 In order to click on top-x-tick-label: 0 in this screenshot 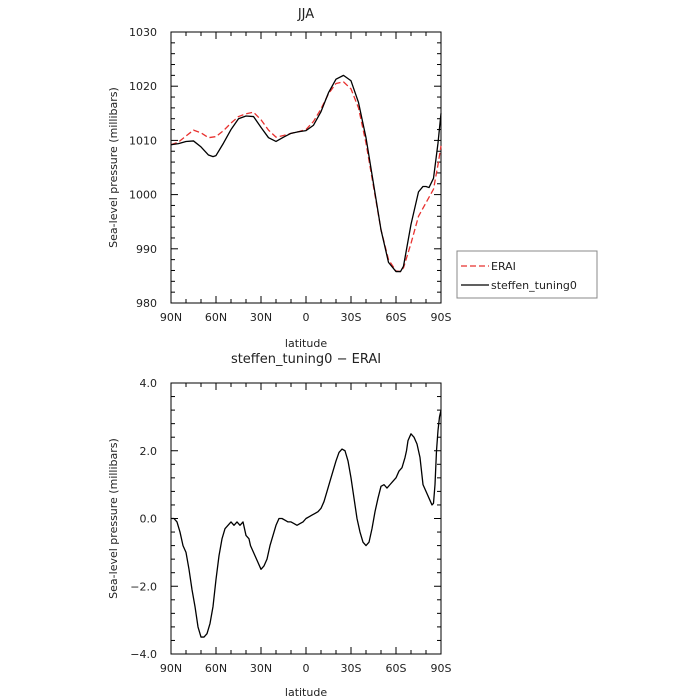, I will do `click(306, 317)`.